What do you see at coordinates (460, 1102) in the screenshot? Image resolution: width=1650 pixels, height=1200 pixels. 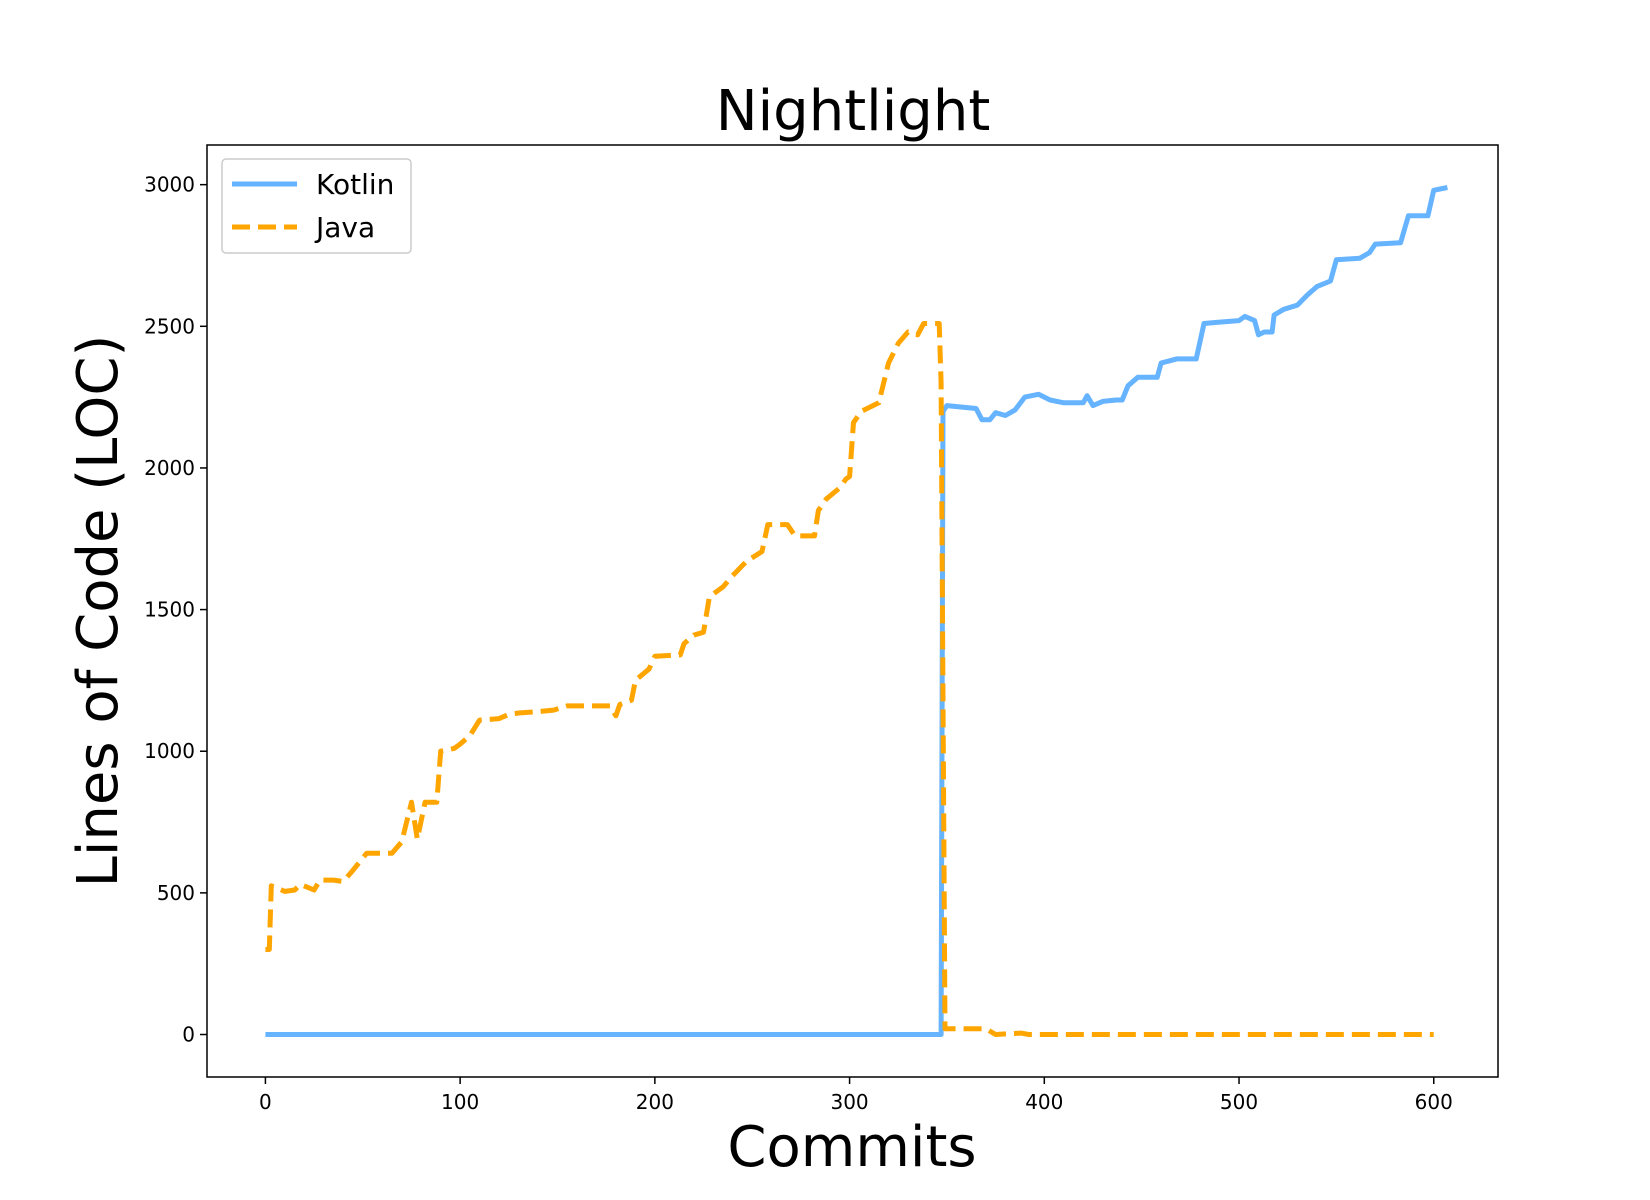 I see `x-tick-label: 100` at bounding box center [460, 1102].